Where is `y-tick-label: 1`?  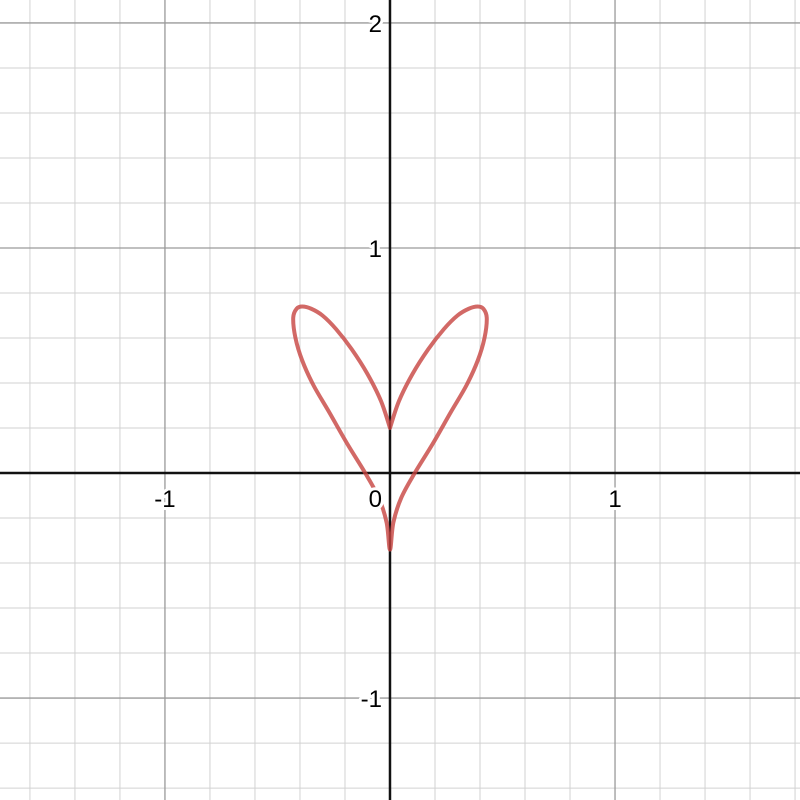 y-tick-label: 1 is located at coordinates (375, 249).